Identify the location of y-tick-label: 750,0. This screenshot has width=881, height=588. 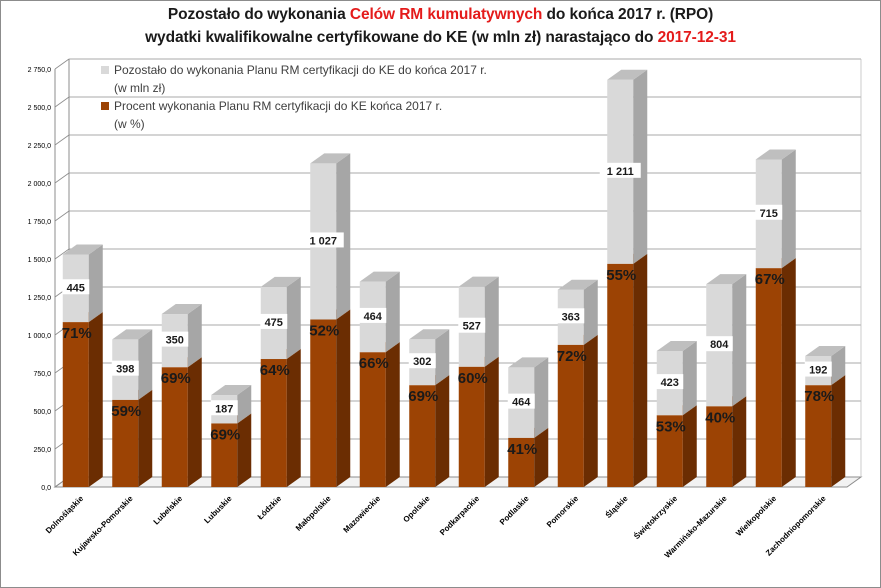
(42, 374).